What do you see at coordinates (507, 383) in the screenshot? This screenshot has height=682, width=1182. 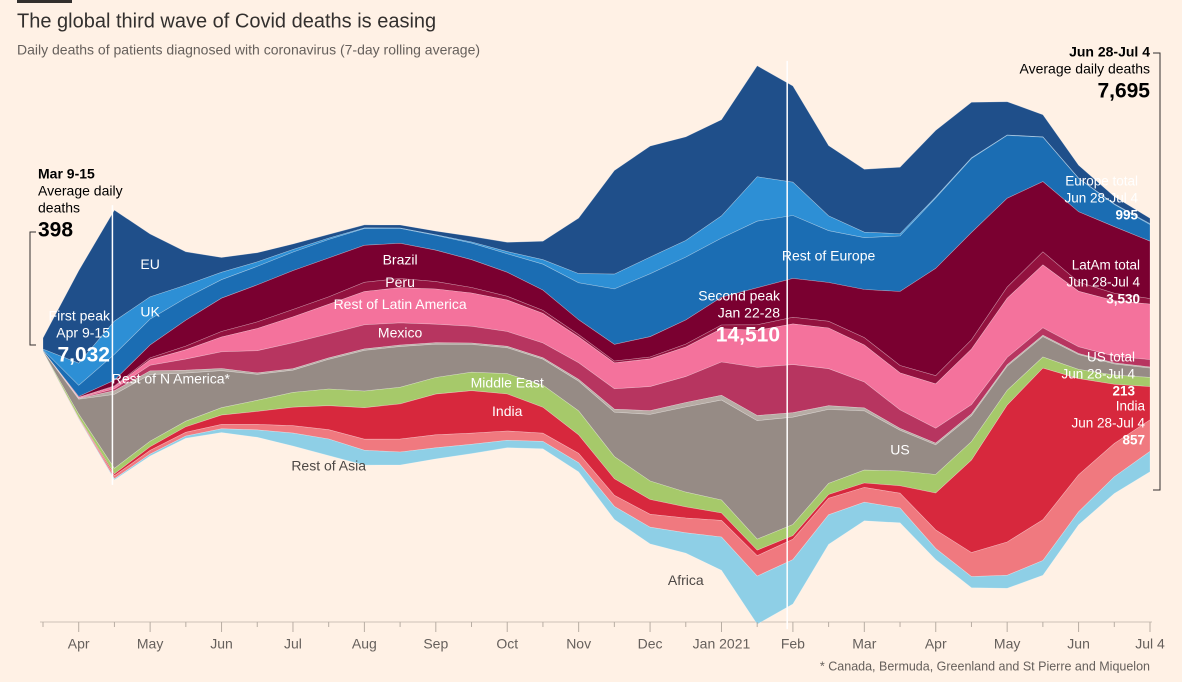 I see `series-label: Middle East` at bounding box center [507, 383].